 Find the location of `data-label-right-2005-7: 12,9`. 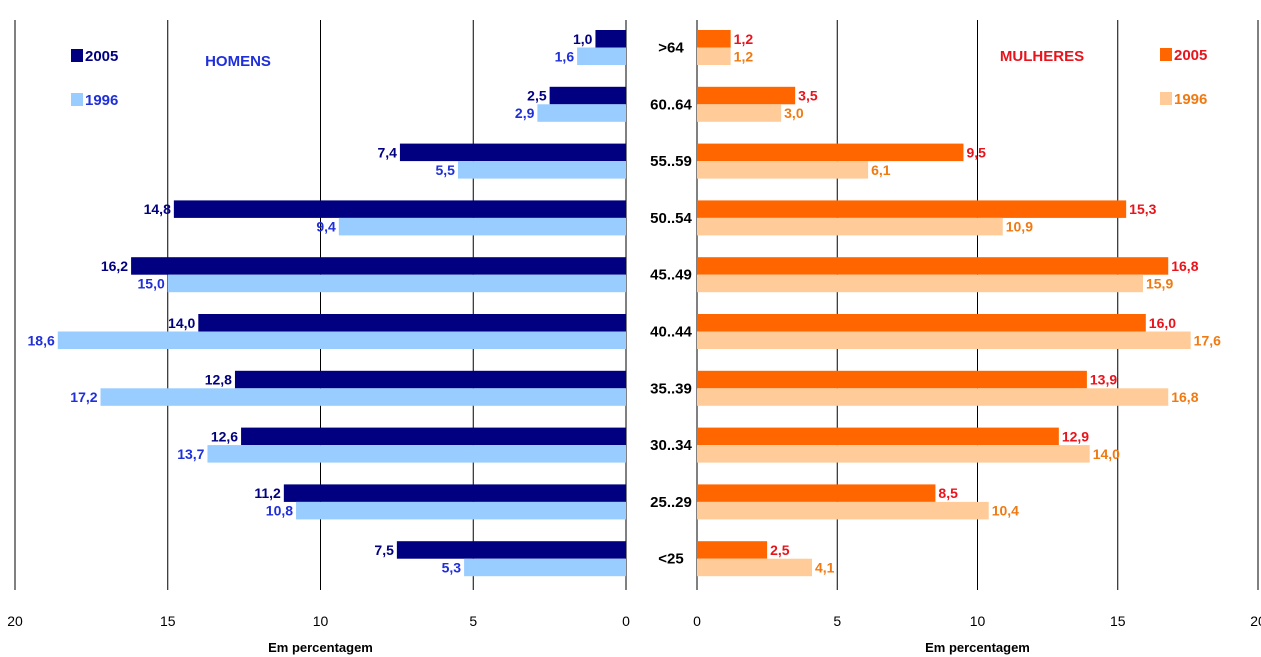

data-label-right-2005-7: 12,9 is located at coordinates (1075, 436).